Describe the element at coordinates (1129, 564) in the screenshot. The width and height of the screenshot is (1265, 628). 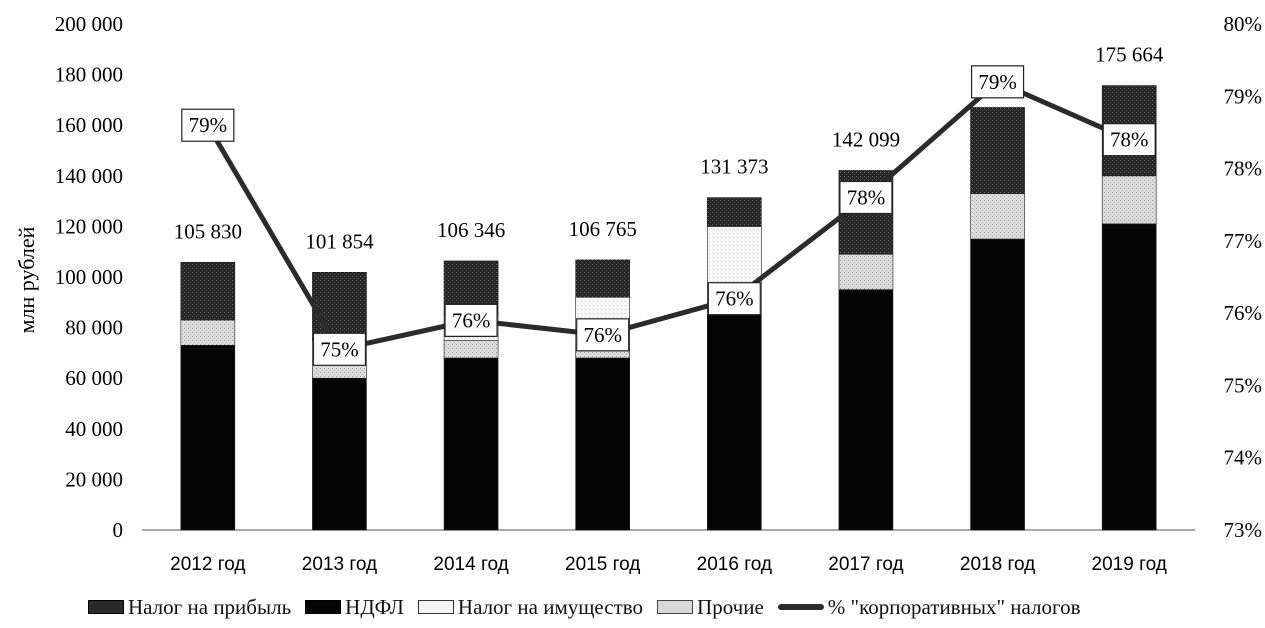
I see `x-tick-label: 2019 год` at that location.